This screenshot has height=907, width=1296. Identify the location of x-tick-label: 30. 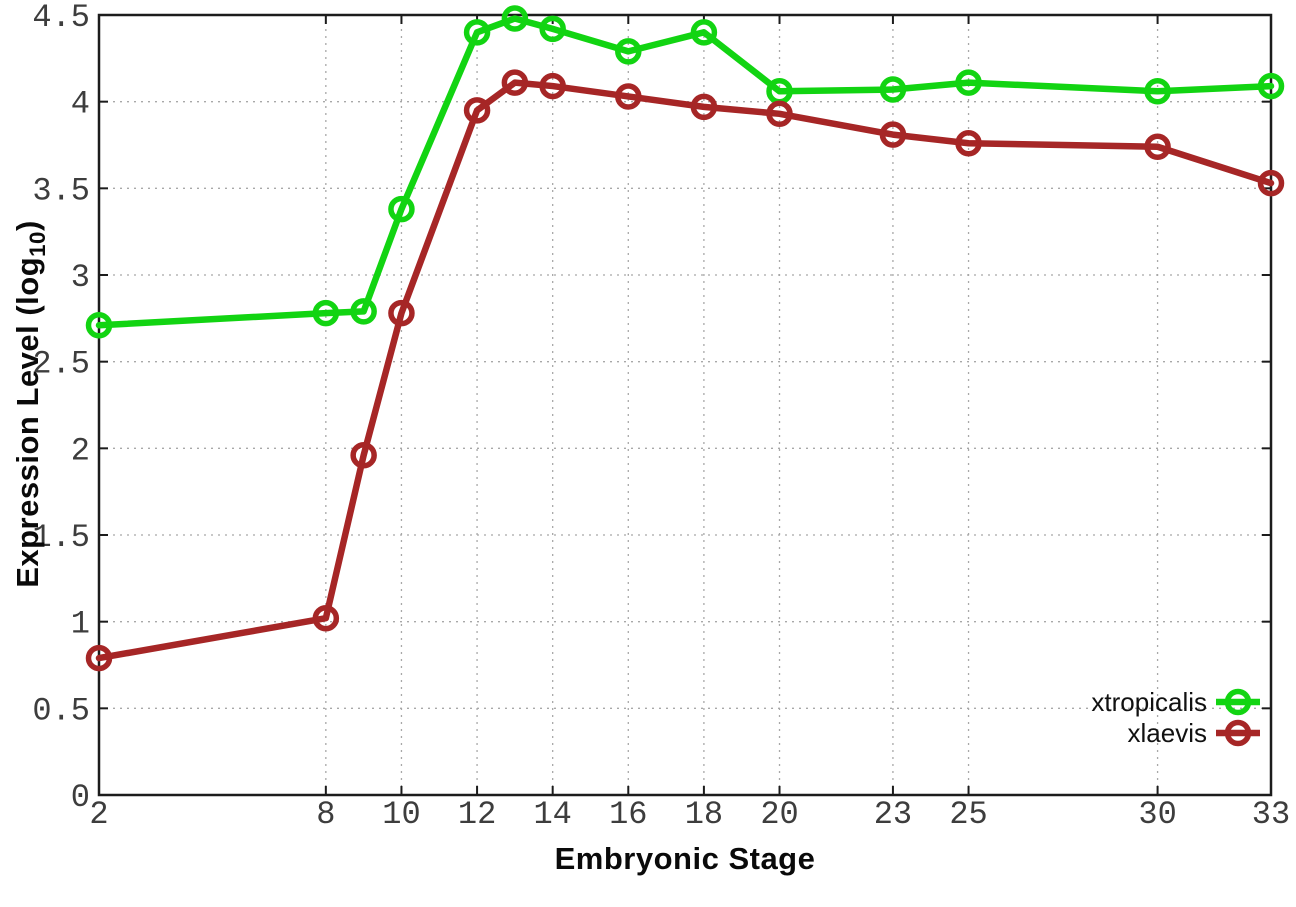
(1157, 814).